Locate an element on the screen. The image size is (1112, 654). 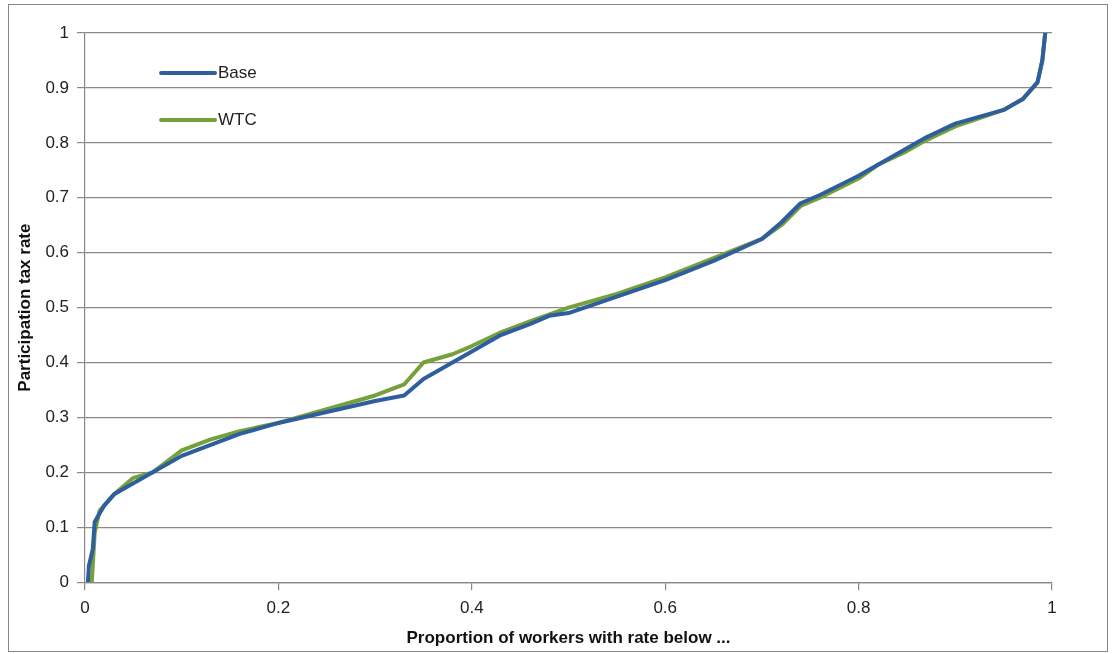
y-tick-label: 0.7 is located at coordinates (57, 197).